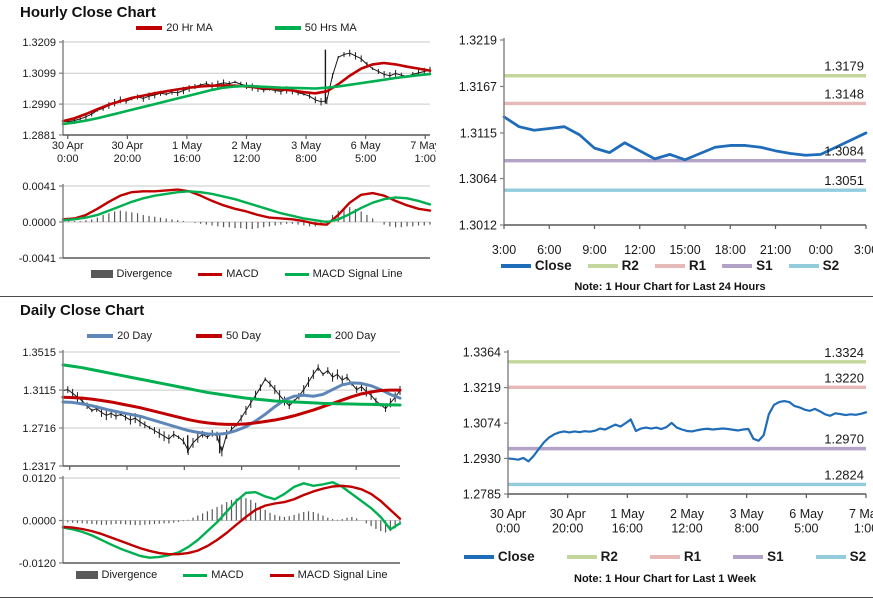 The width and height of the screenshot is (873, 601). Describe the element at coordinates (730, 249) in the screenshot. I see `svg-text: 18:00` at that location.